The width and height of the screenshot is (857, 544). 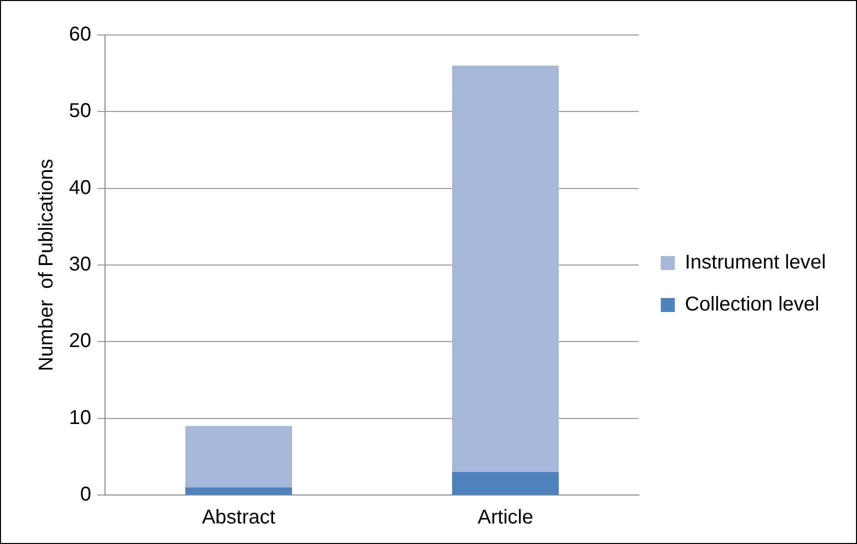 What do you see at coordinates (80, 187) in the screenshot?
I see `y-tick-label: 40` at bounding box center [80, 187].